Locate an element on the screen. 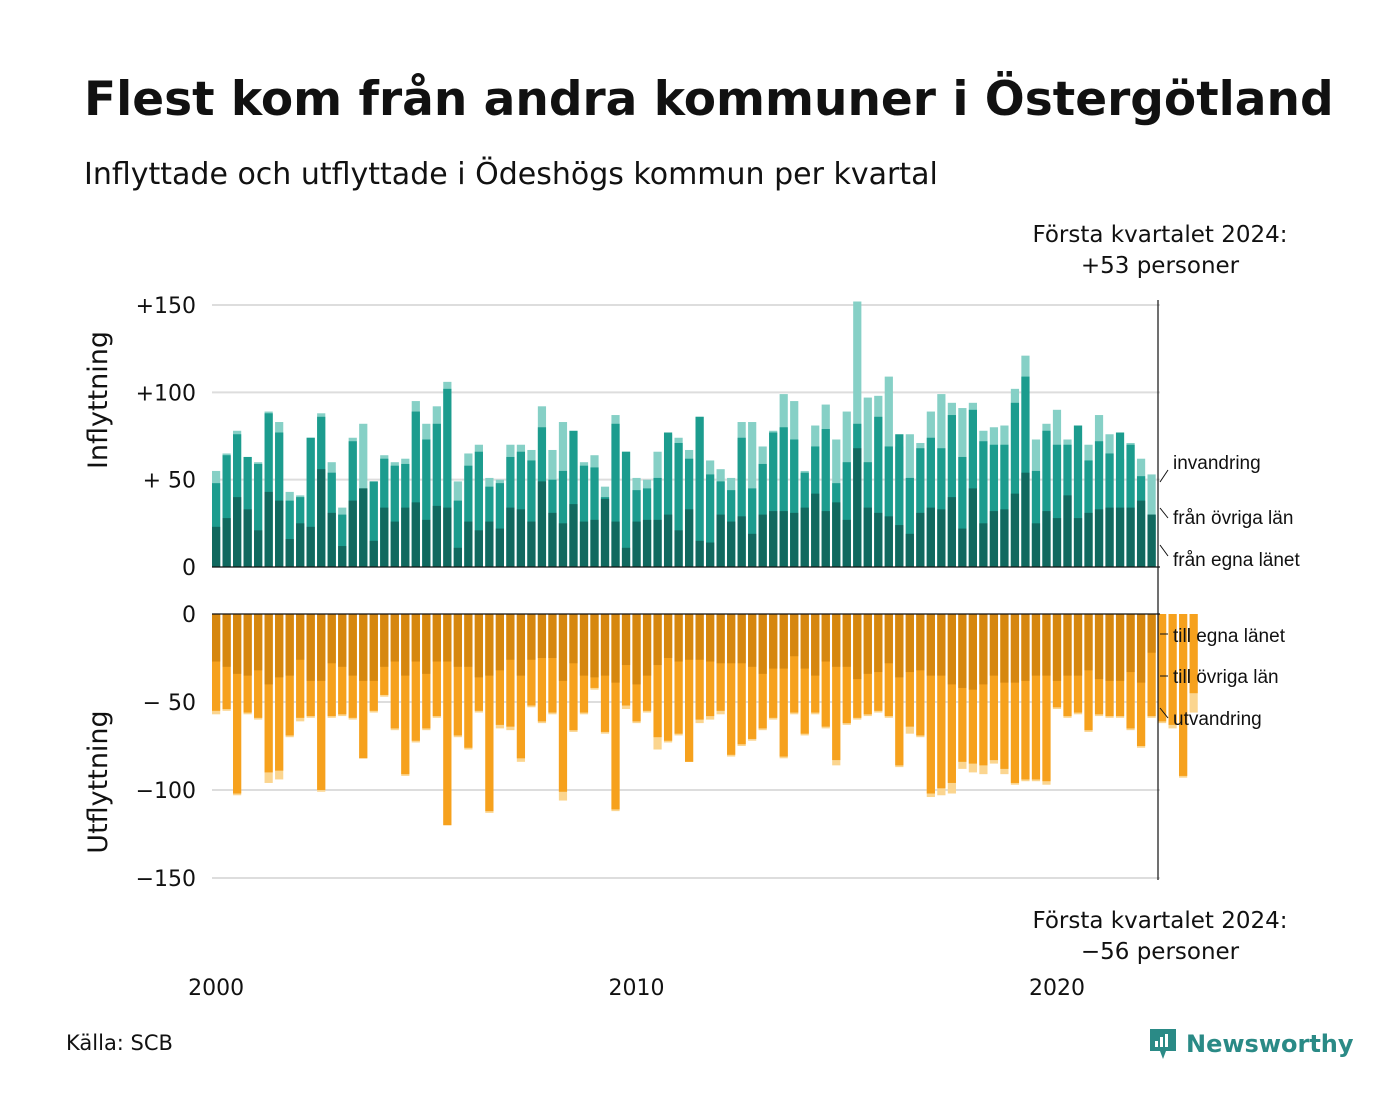  ylabel-inflyttning: Inflyttning is located at coordinates (98, 400).